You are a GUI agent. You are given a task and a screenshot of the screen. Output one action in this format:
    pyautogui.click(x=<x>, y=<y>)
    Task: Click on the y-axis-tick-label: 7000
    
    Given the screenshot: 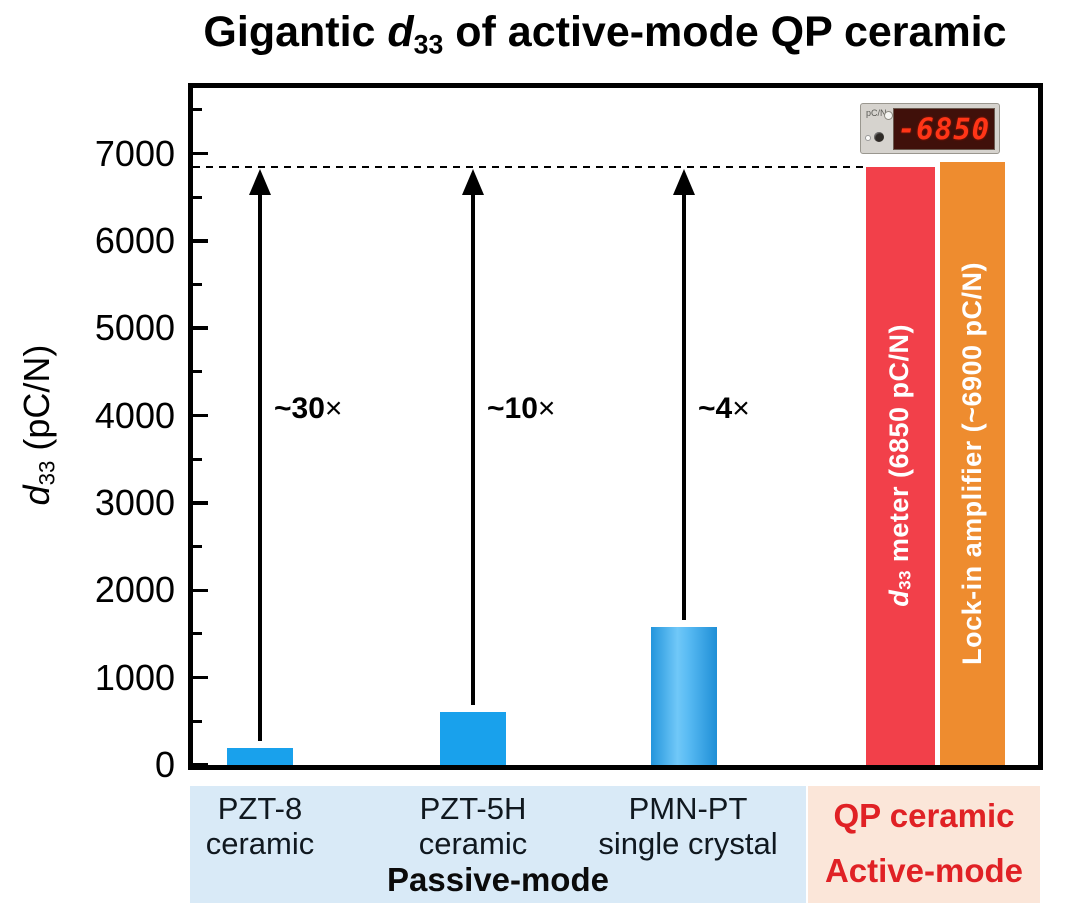 What is the action you would take?
    pyautogui.click(x=134, y=153)
    